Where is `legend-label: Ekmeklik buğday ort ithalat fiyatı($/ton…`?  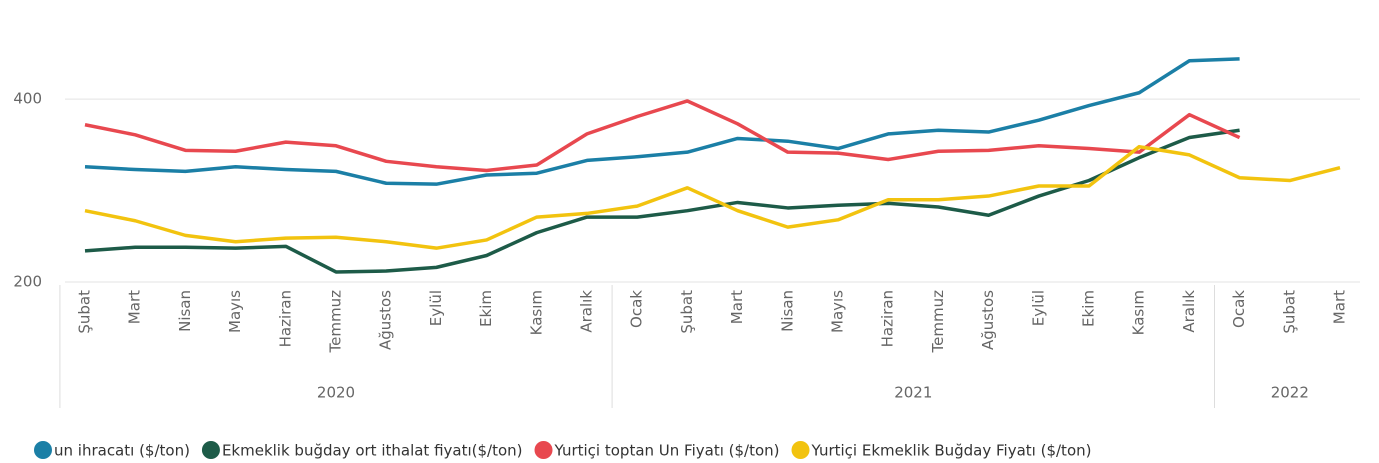 legend-label: Ekmeklik buğday ort ithalat fiyatı($/ton… is located at coordinates (372, 451).